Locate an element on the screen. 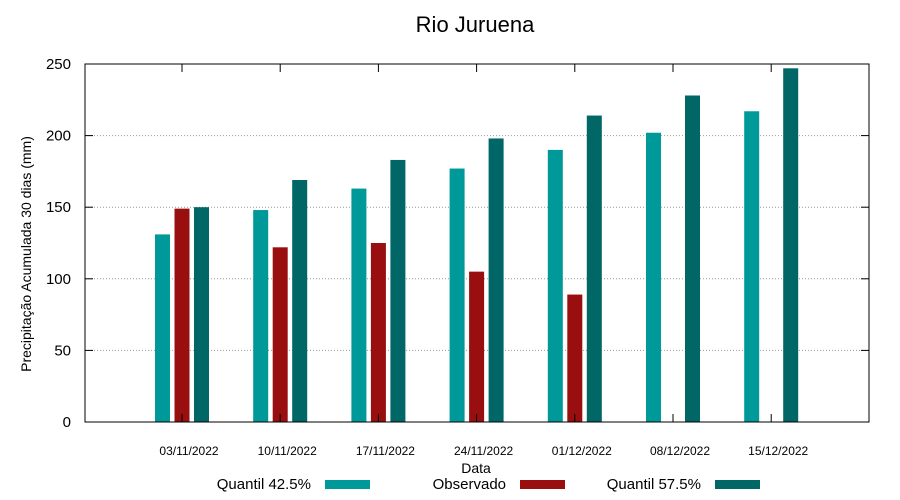 This screenshot has width=900, height=500. x-tick-label: 24/11/2022 is located at coordinates (483, 451).